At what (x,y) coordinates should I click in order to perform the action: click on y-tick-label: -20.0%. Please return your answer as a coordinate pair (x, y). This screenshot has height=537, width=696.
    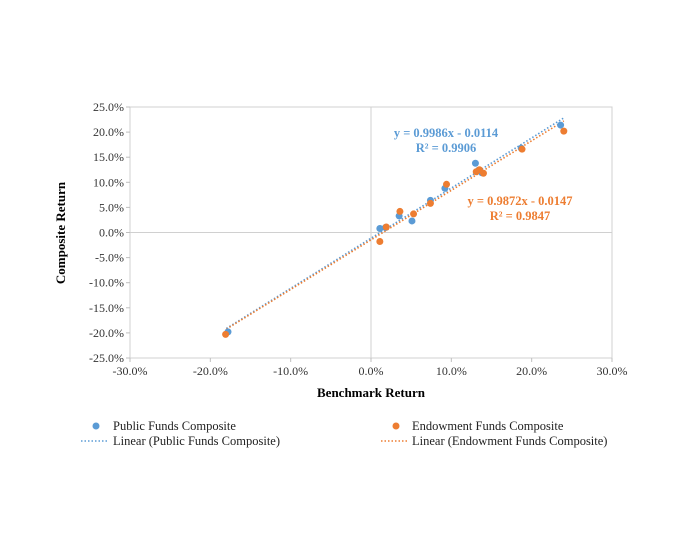
    Looking at the image, I should click on (106, 333).